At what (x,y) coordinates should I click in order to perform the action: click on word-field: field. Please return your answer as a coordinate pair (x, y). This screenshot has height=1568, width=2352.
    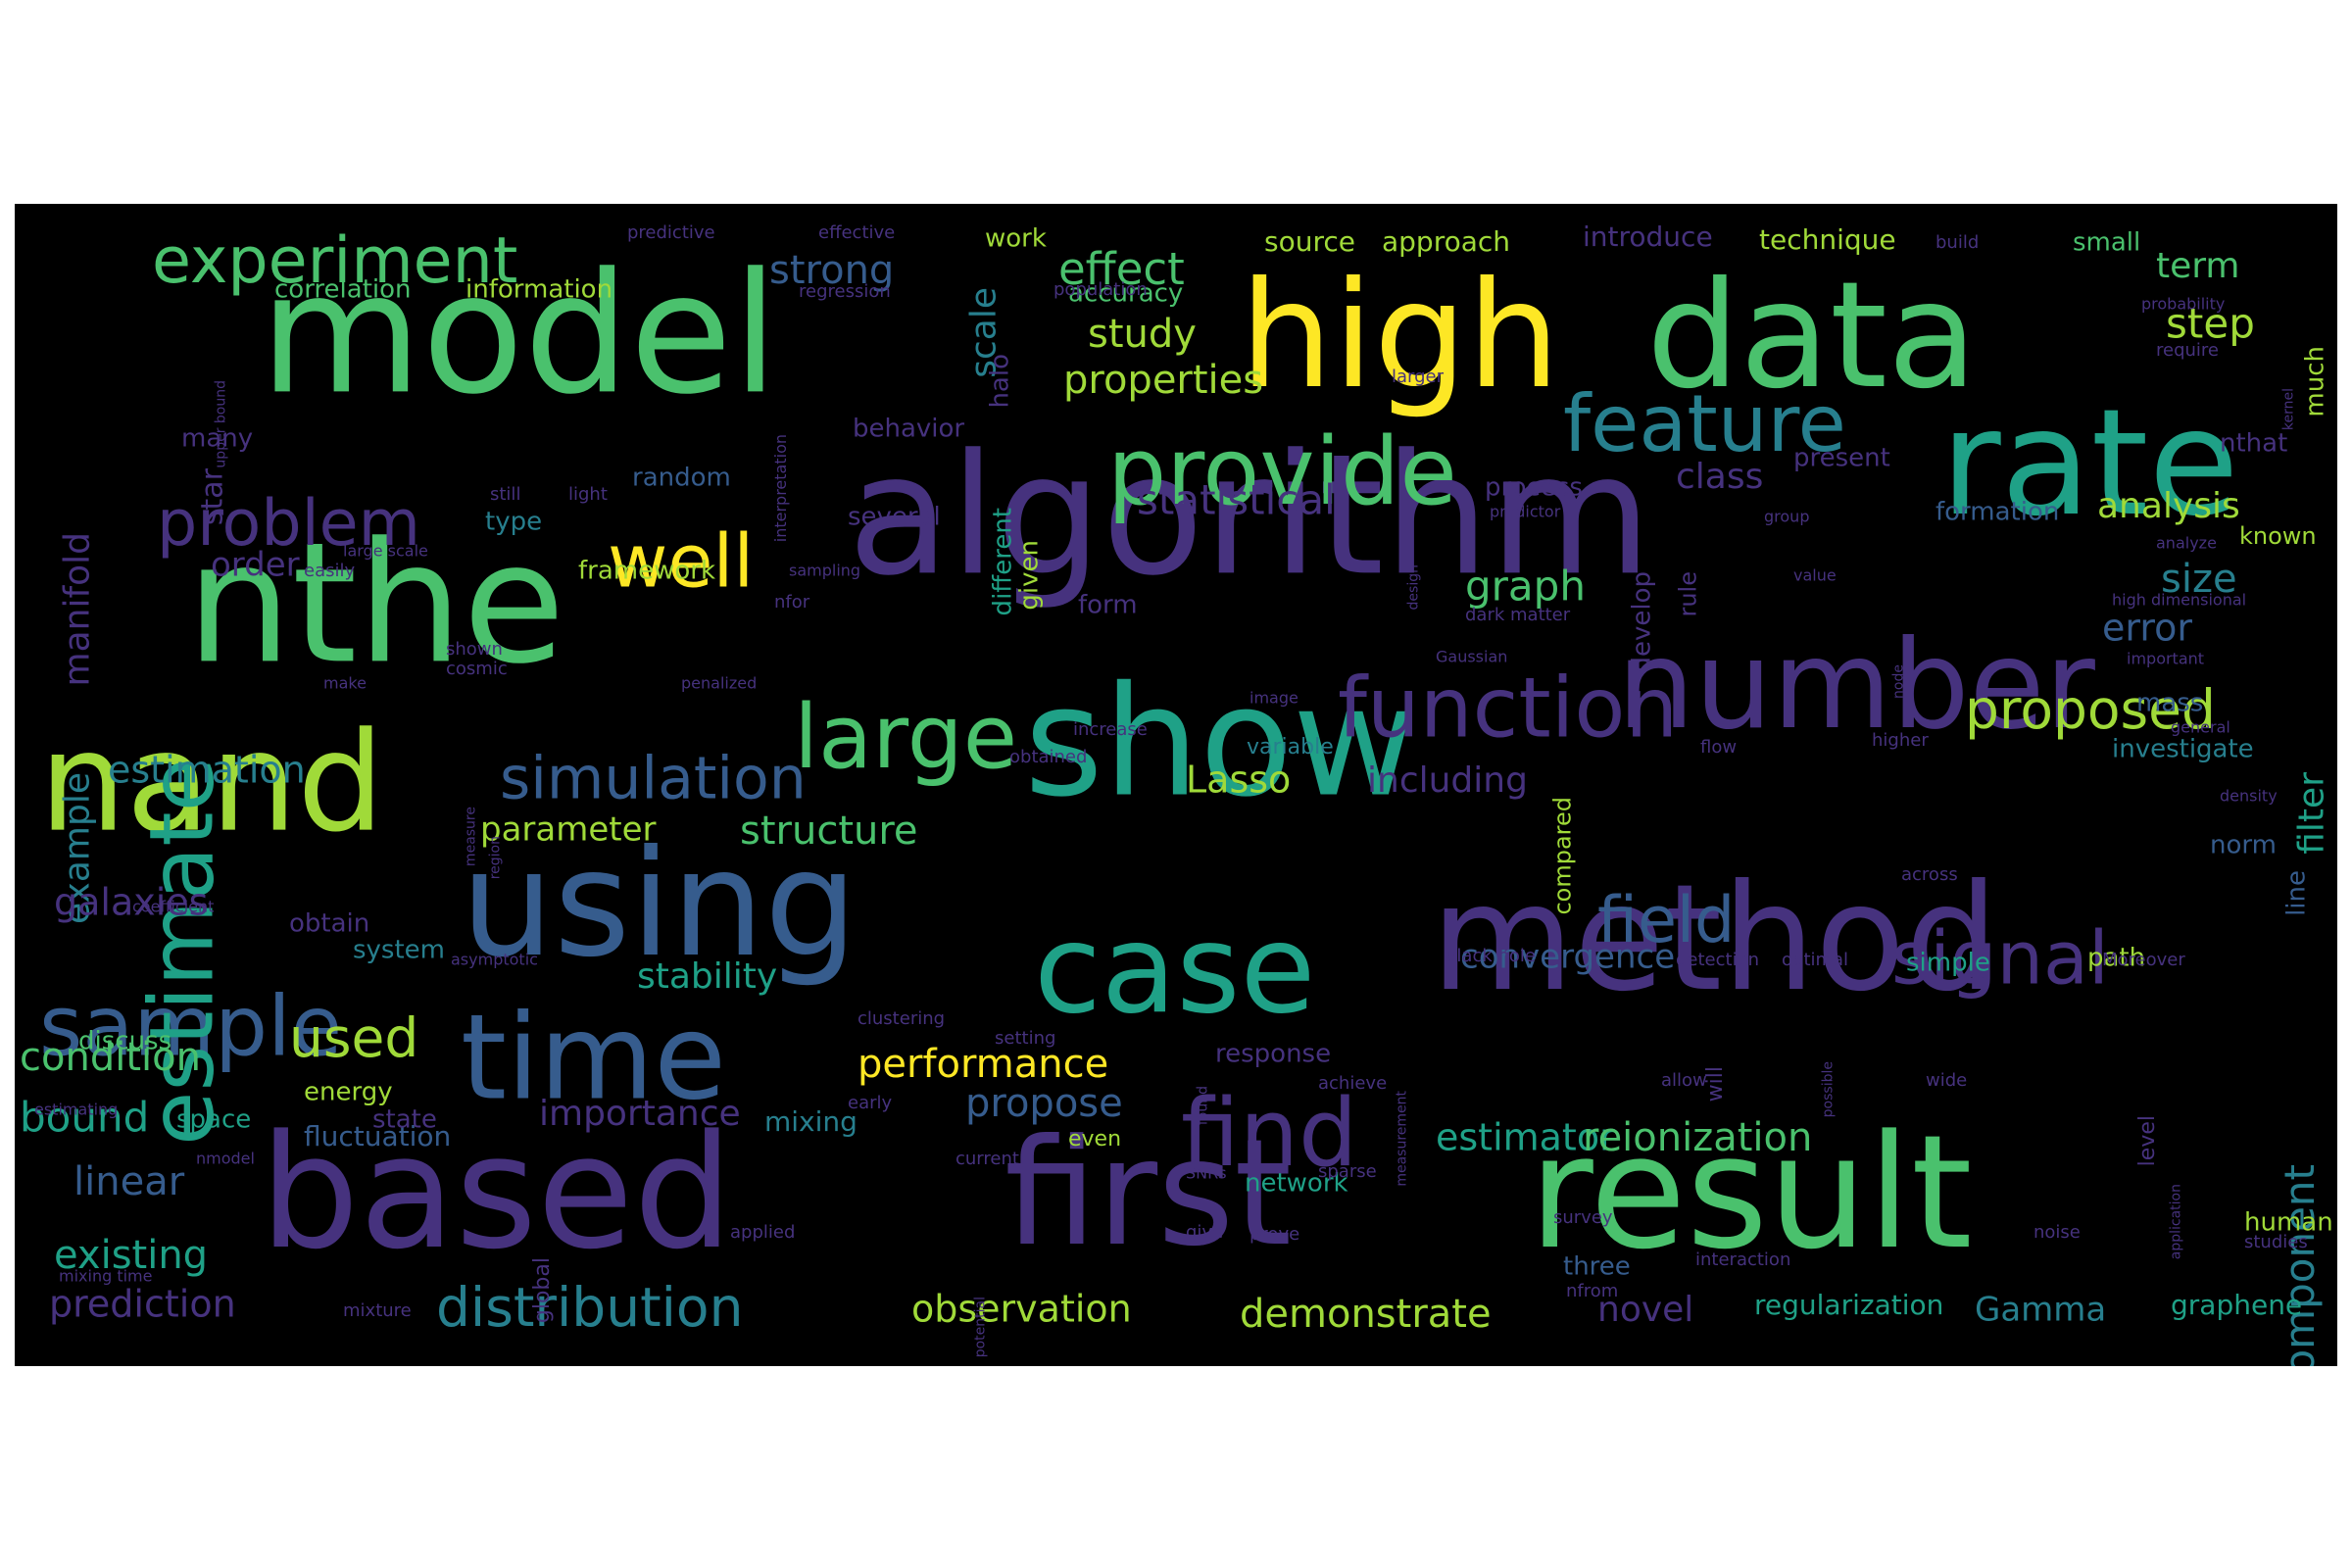
    Looking at the image, I should click on (1666, 920).